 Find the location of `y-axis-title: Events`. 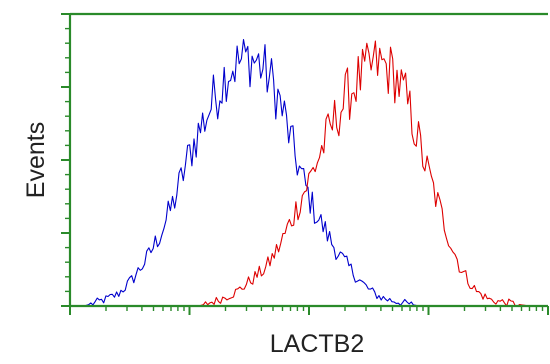

y-axis-title: Events is located at coordinates (36, 160).